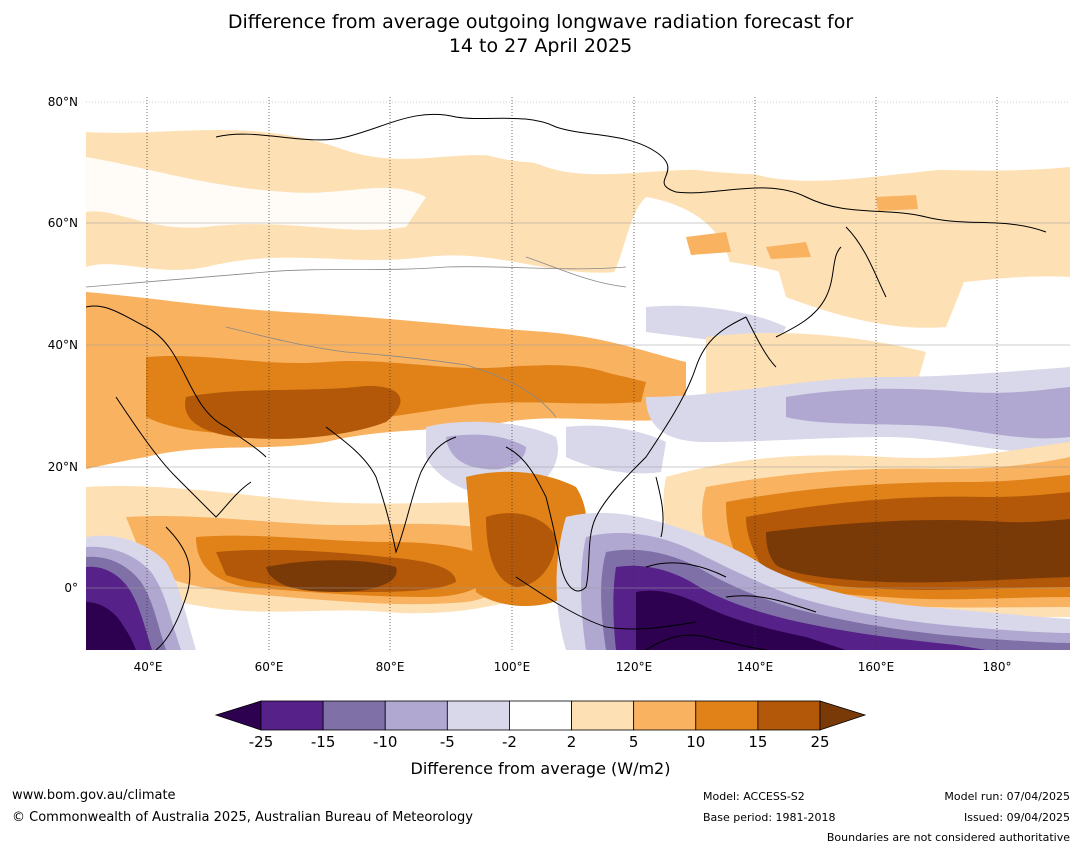 The image size is (1081, 850). I want to click on footer-base-period: Base period: 1981-2018, so click(769, 817).